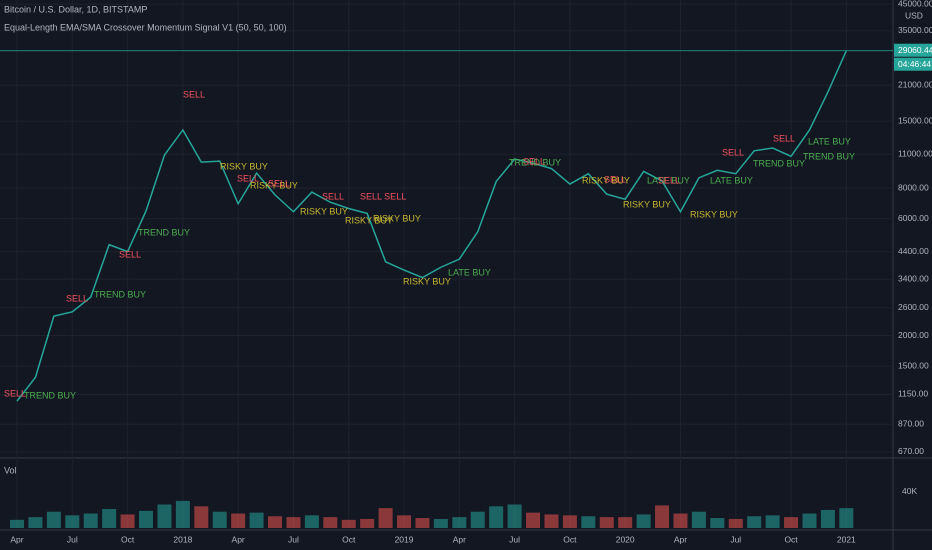 This screenshot has width=932, height=550. What do you see at coordinates (404, 539) in the screenshot?
I see `x-tick-label: 2019` at bounding box center [404, 539].